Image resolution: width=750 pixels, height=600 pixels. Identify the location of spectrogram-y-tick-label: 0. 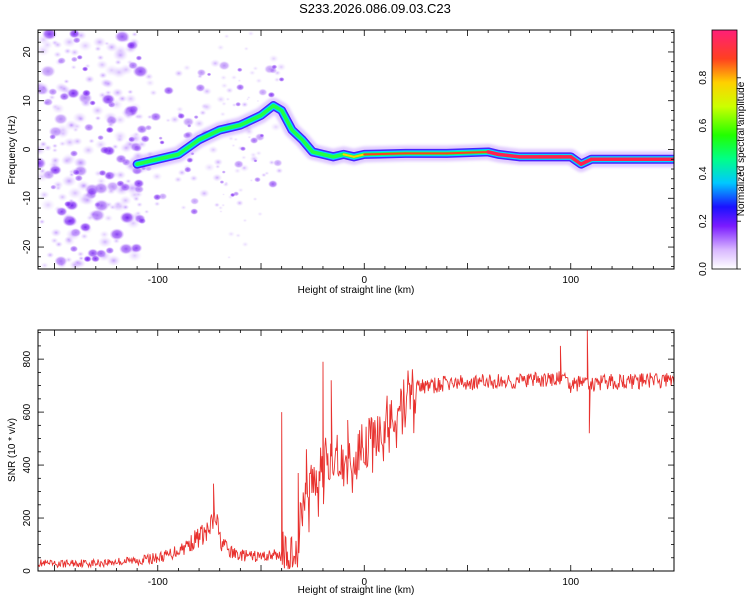
(27, 149).